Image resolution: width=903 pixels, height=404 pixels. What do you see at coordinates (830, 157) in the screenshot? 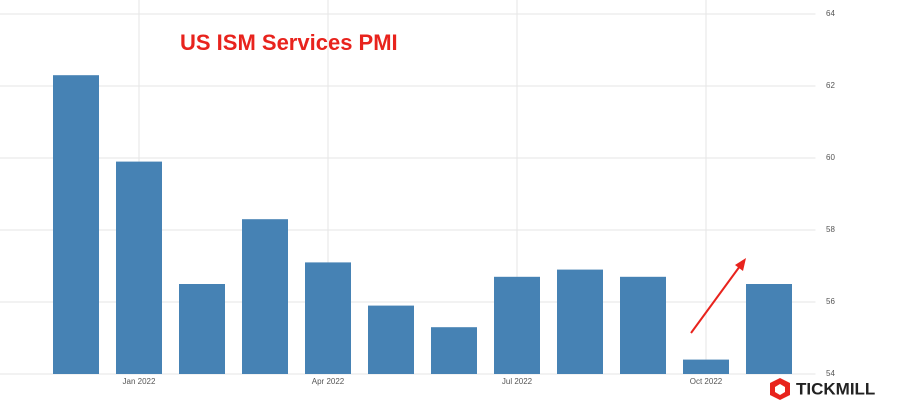
I see `y-tick-label: 60` at bounding box center [830, 157].